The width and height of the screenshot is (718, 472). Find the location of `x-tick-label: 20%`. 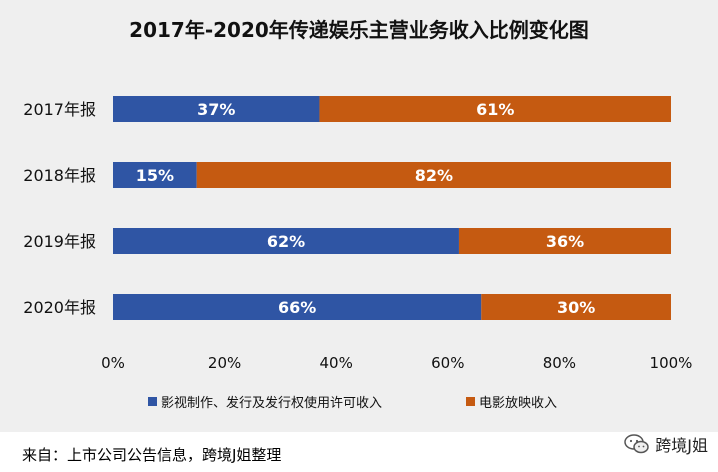

x-tick-label: 20% is located at coordinates (224, 363).